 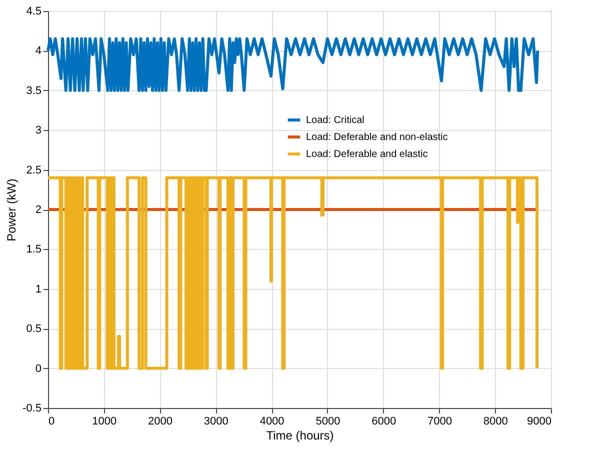 What do you see at coordinates (439, 422) in the screenshot?
I see `x-tick-label: 7000` at bounding box center [439, 422].